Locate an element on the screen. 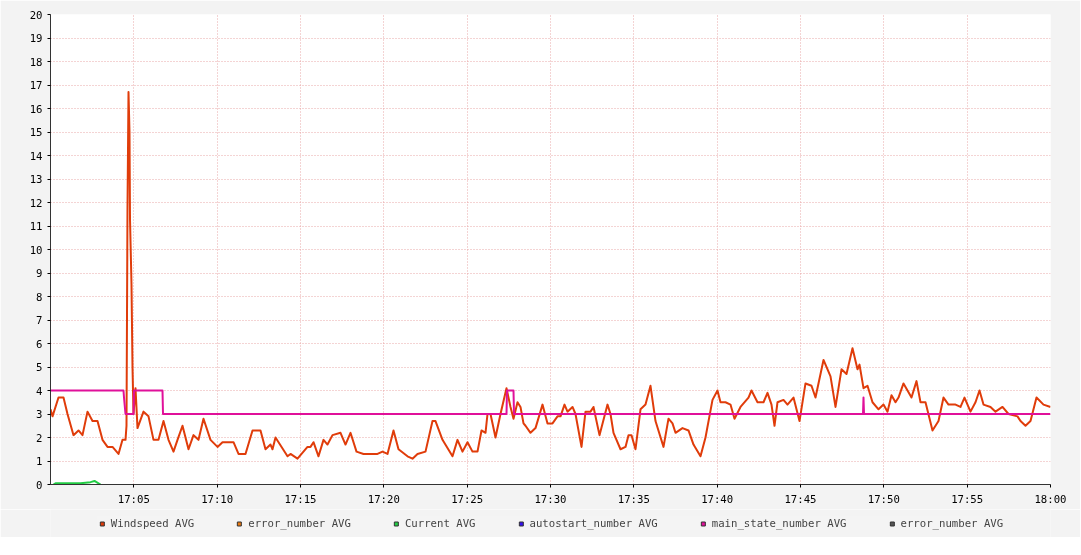 The height and width of the screenshot is (555, 1081). y-tick-label: 2 is located at coordinates (39, 438).